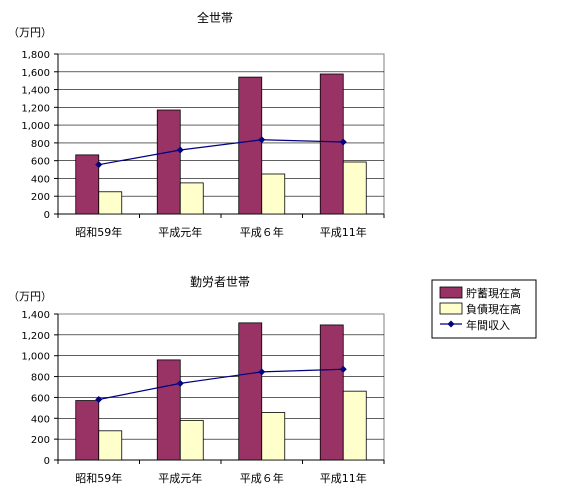 Image resolution: width=576 pixels, height=501 pixels. What do you see at coordinates (35, 55) in the screenshot?
I see `y-tick-label: 1,800` at bounding box center [35, 55].